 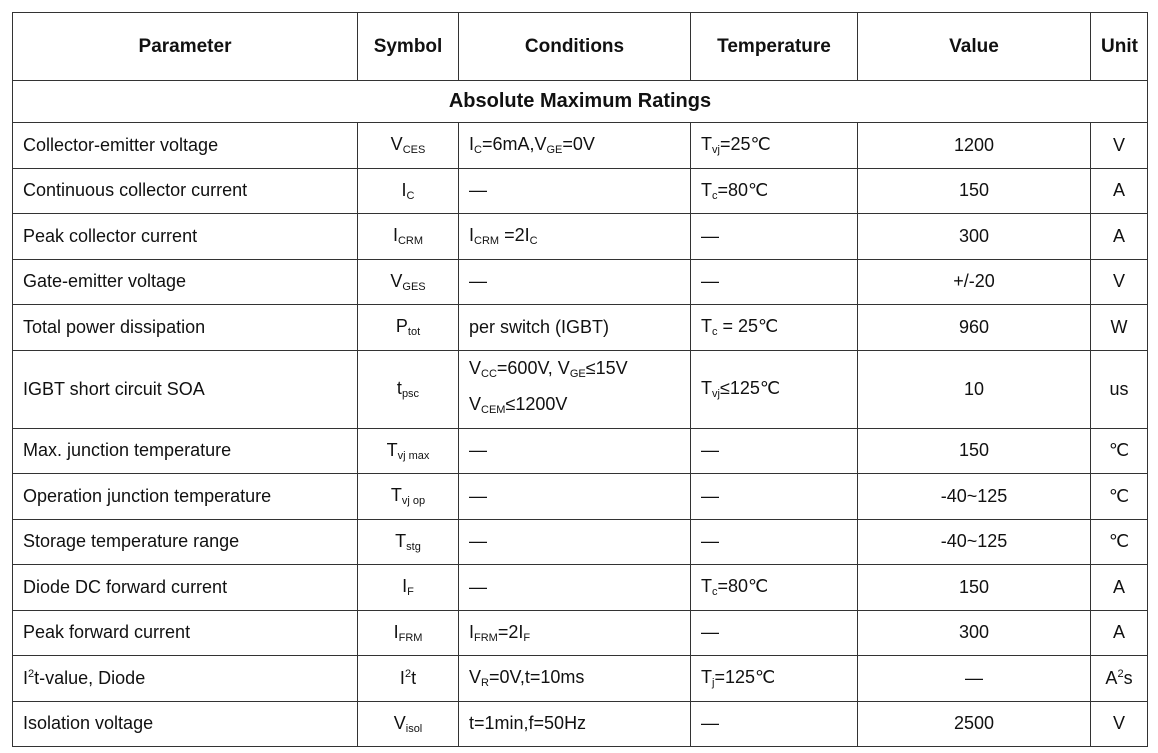 I want to click on subscript: tot, so click(x=414, y=332).